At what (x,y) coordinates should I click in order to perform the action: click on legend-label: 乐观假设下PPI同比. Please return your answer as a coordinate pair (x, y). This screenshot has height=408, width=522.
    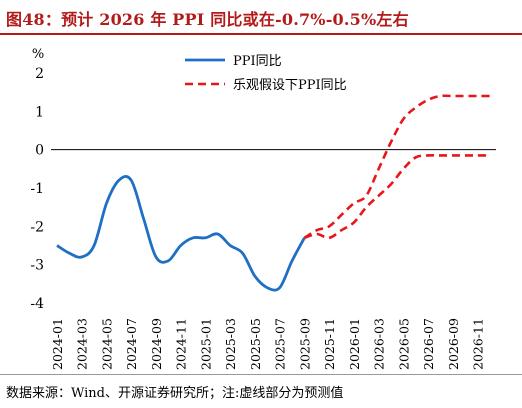
    Looking at the image, I should click on (290, 85).